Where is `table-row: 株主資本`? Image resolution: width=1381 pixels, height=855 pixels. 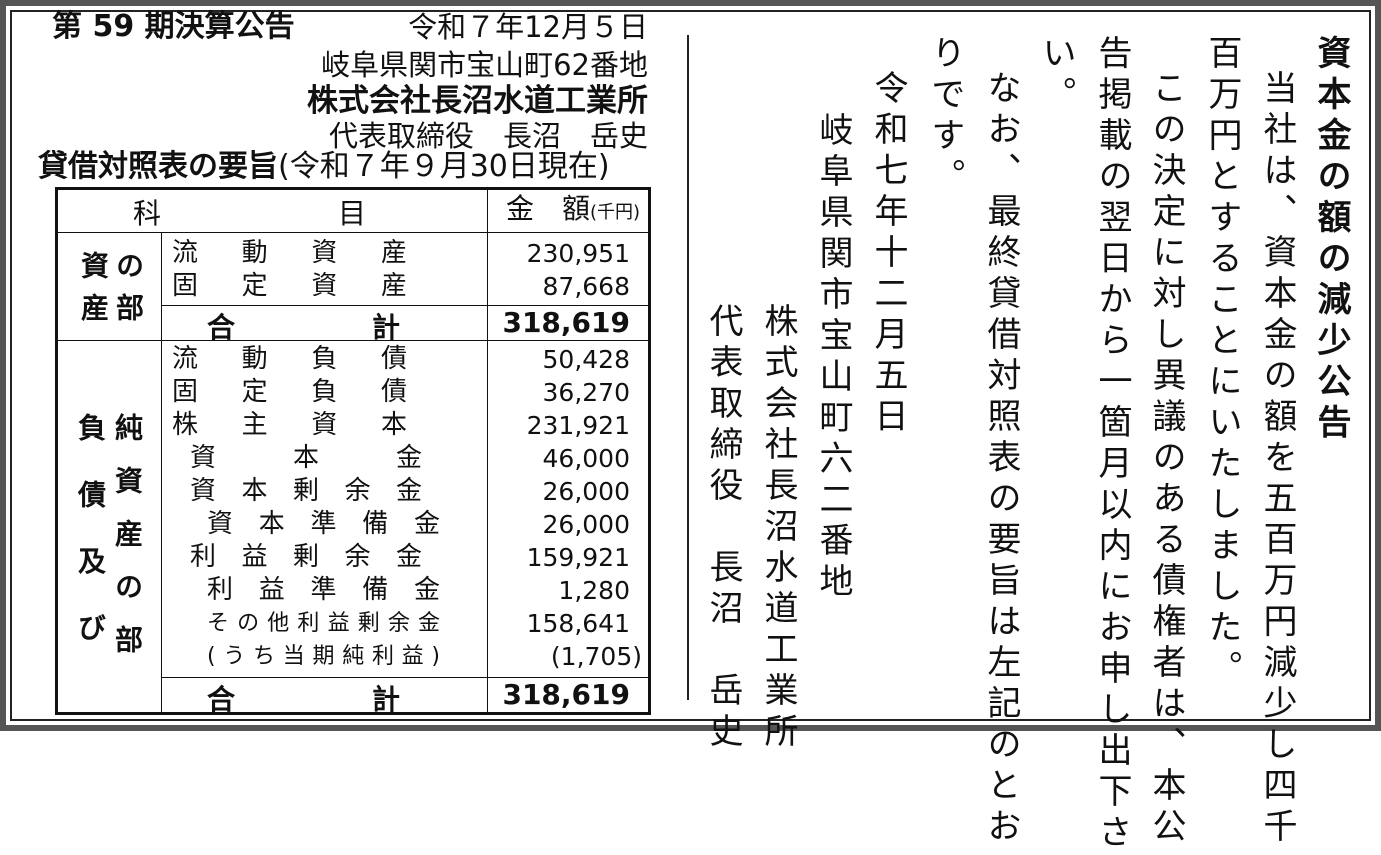 table-row: 株主資本 is located at coordinates (324, 425).